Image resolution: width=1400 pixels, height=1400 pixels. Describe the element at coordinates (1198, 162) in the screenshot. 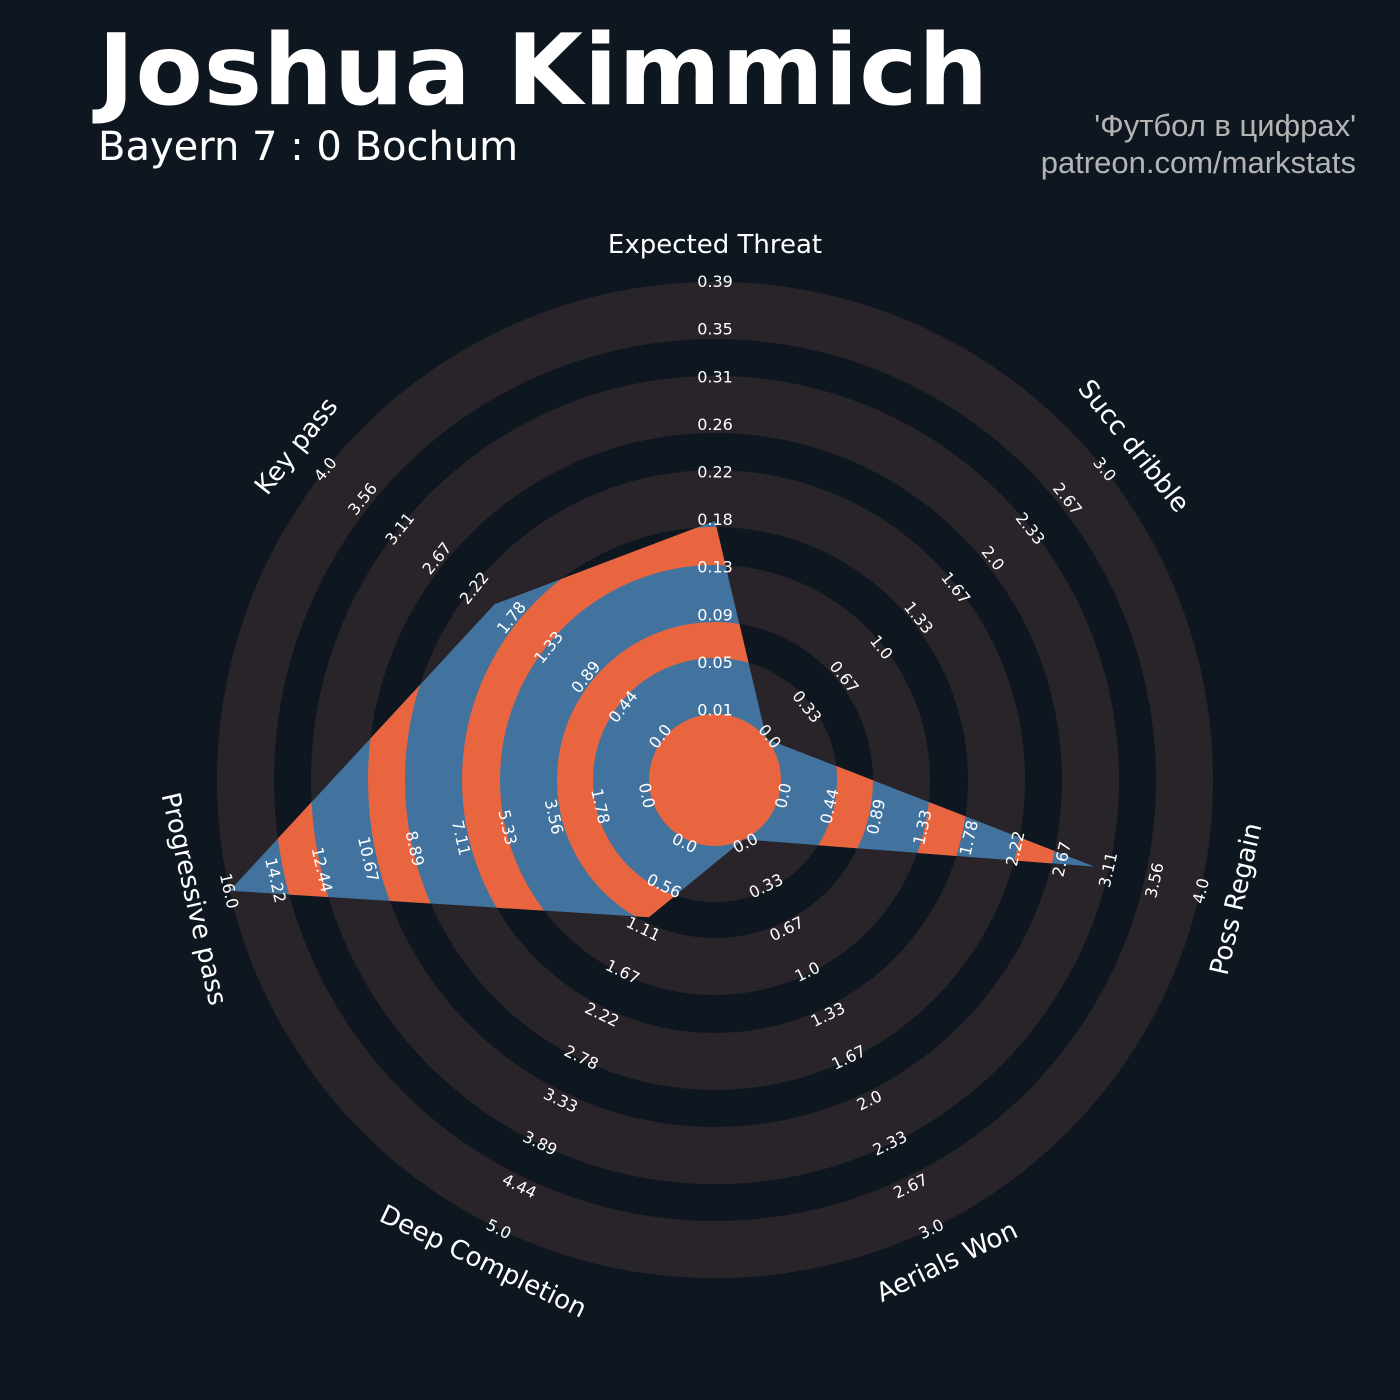

I see `credit-line-2: patreon.com/markstats` at that location.